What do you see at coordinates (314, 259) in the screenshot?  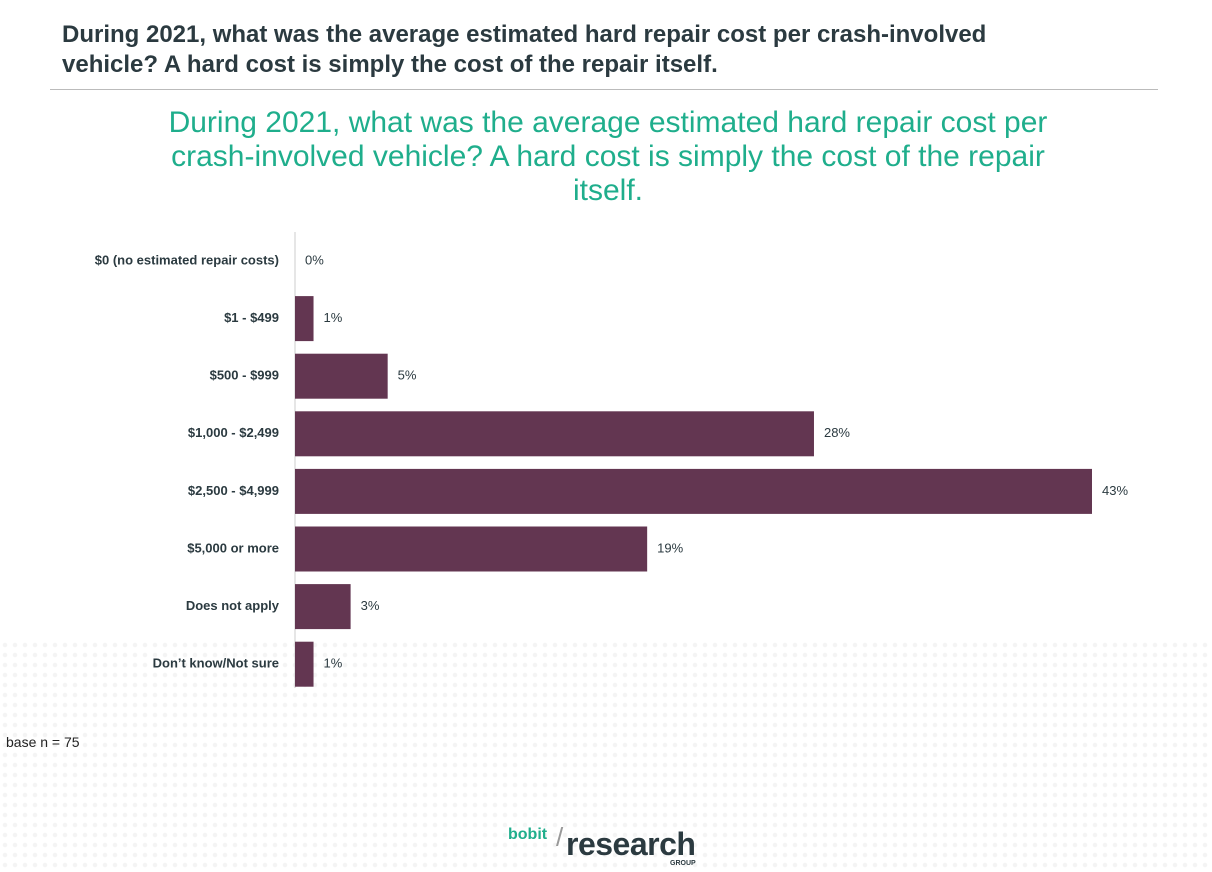 I see `value-label: 0%` at bounding box center [314, 259].